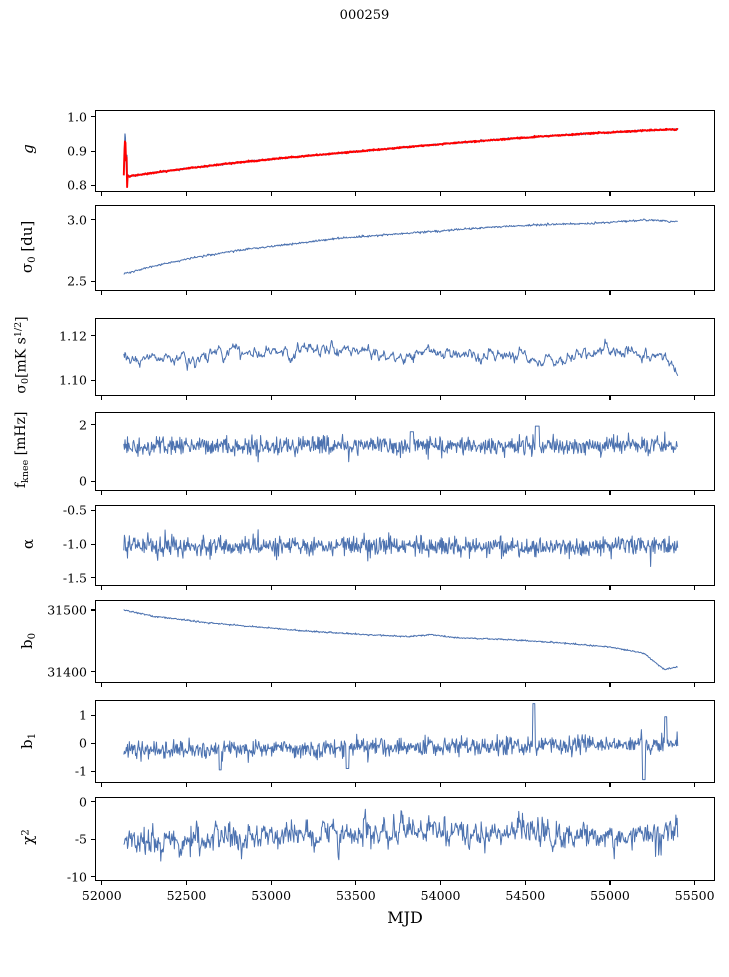  I want to click on figure-title: 000259, so click(364, 15).